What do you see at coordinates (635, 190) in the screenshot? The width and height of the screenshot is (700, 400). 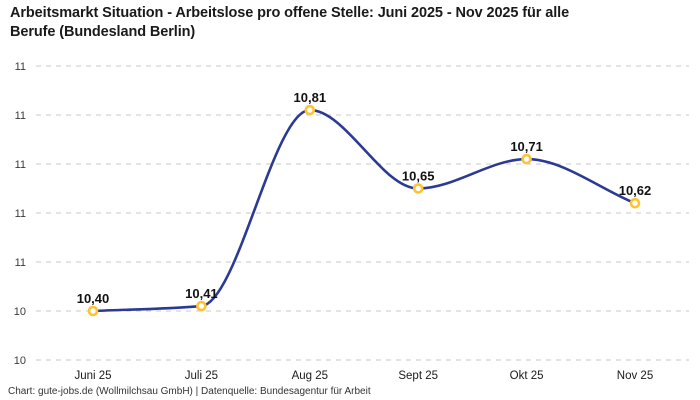 I see `data-point-value-label: 10,62` at bounding box center [635, 190].